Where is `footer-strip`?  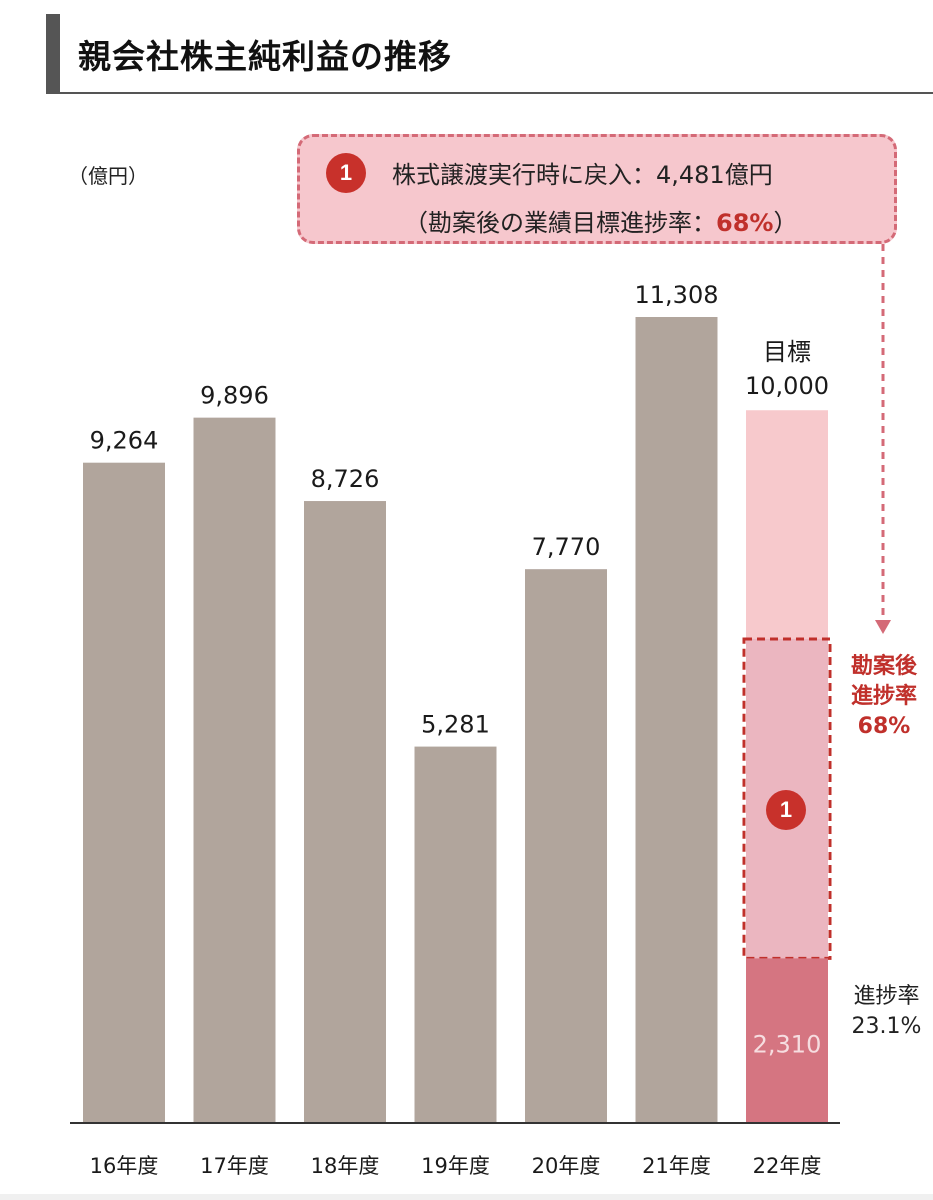 footer-strip is located at coordinates (466, 1197).